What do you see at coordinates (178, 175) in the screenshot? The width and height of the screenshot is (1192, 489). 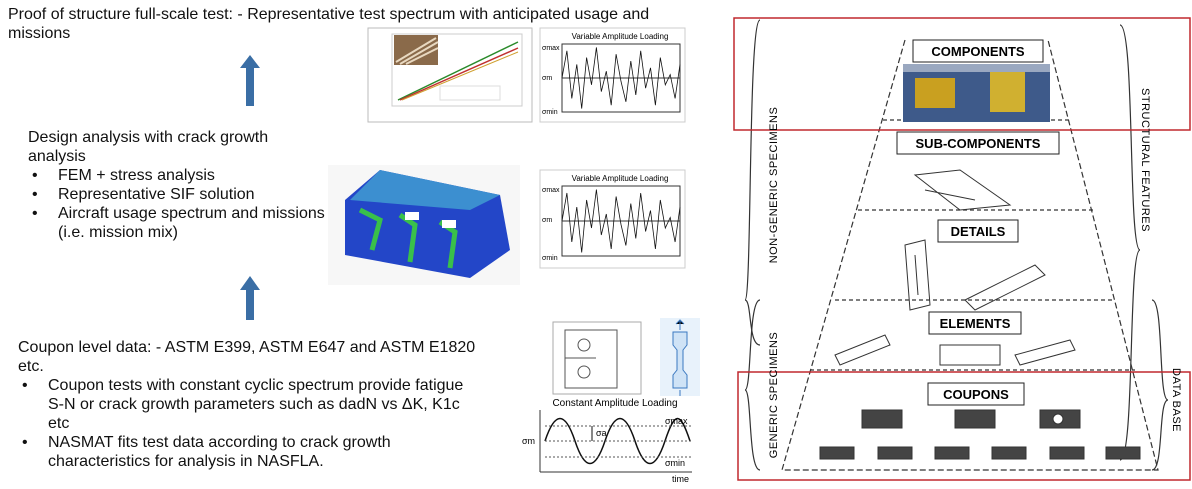 I see `bullet: FEM + stress analysis` at bounding box center [178, 175].